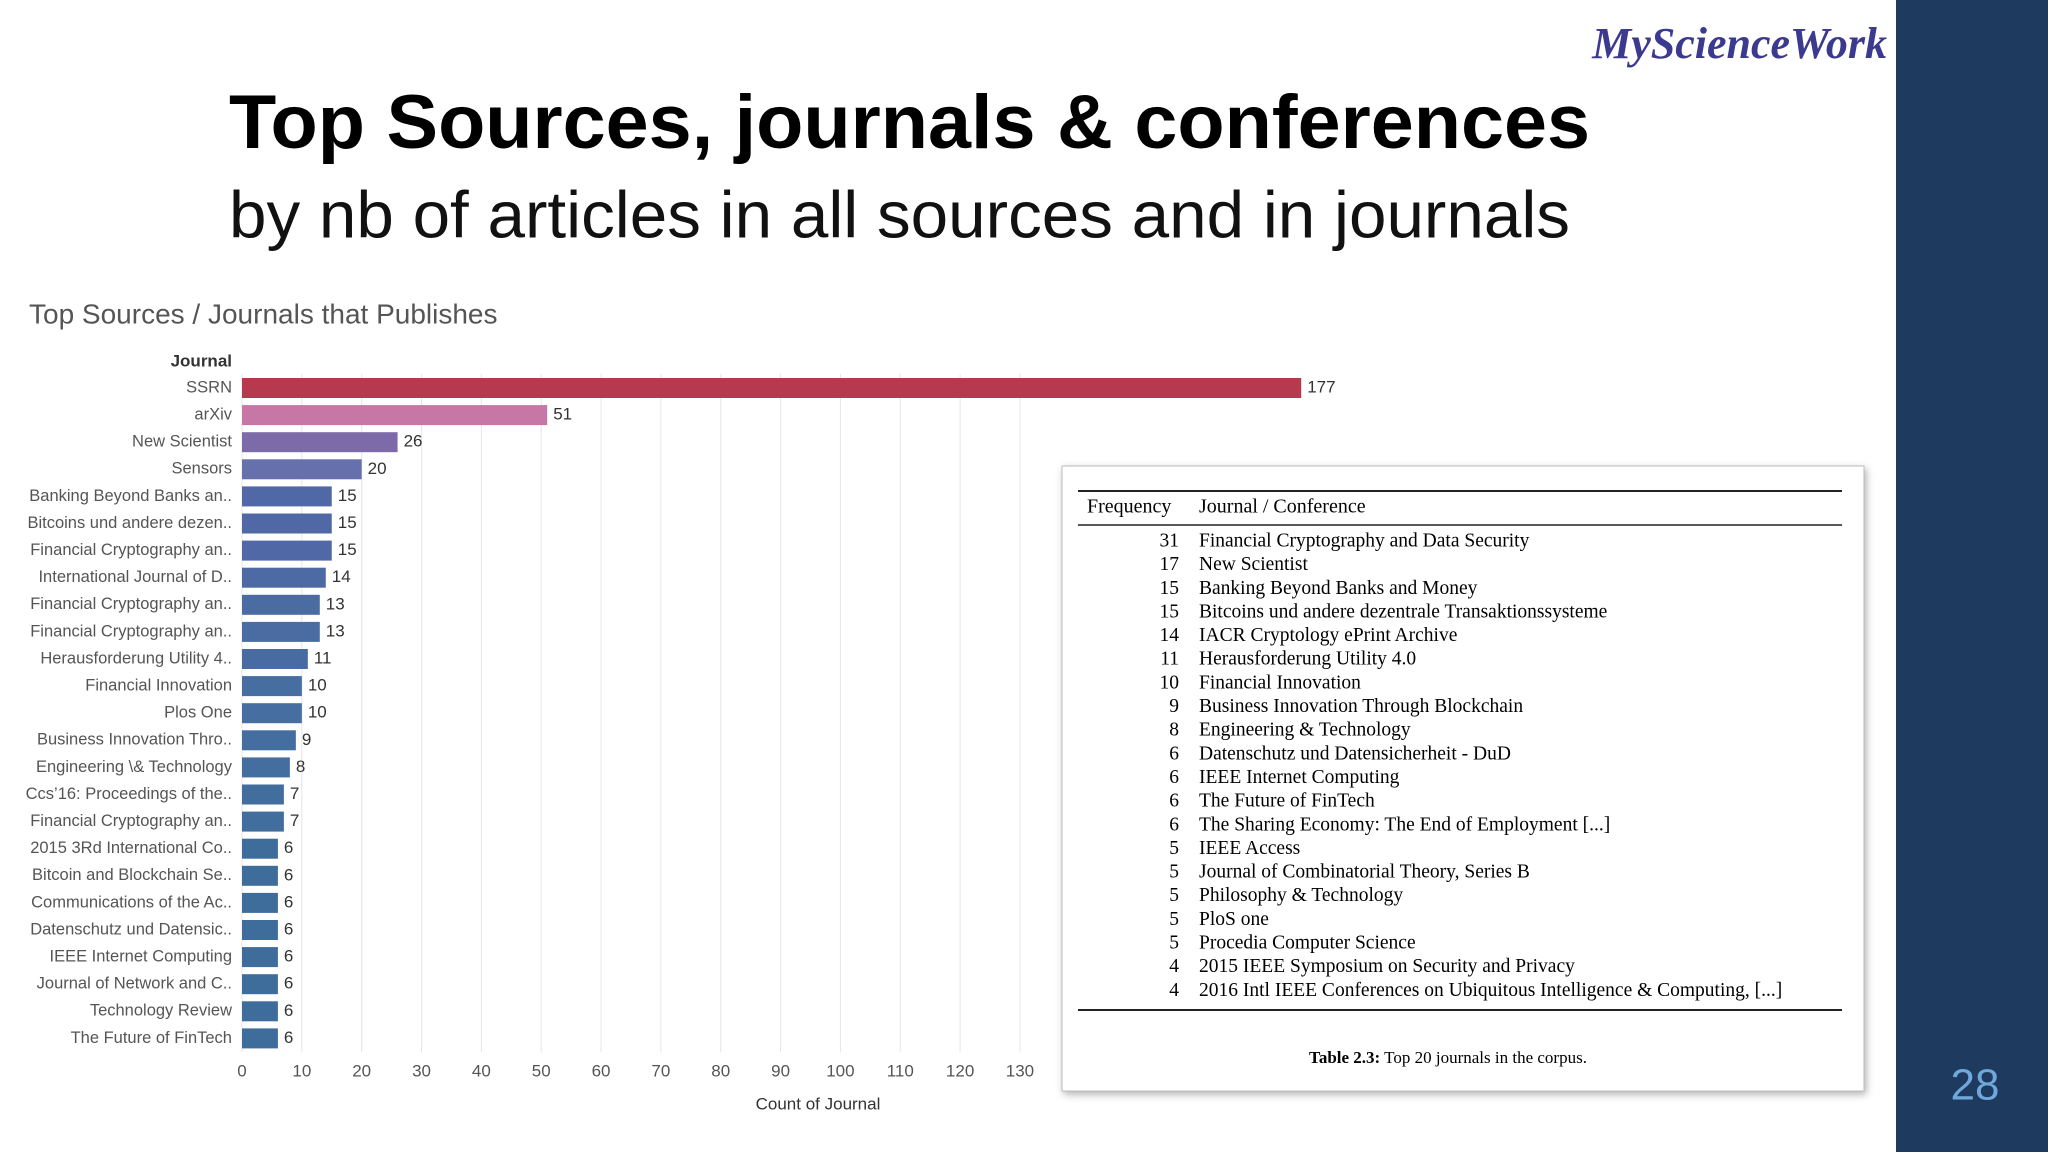 This screenshot has width=2048, height=1157. I want to click on value-label: 14, so click(341, 576).